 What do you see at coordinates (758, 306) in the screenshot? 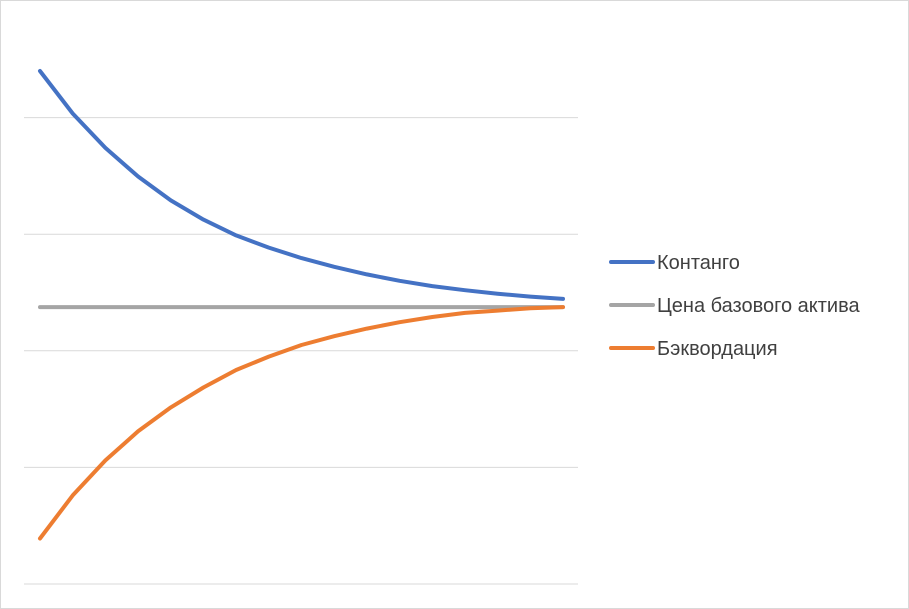
I see `legend-label-1: Цена базового актива` at bounding box center [758, 306].